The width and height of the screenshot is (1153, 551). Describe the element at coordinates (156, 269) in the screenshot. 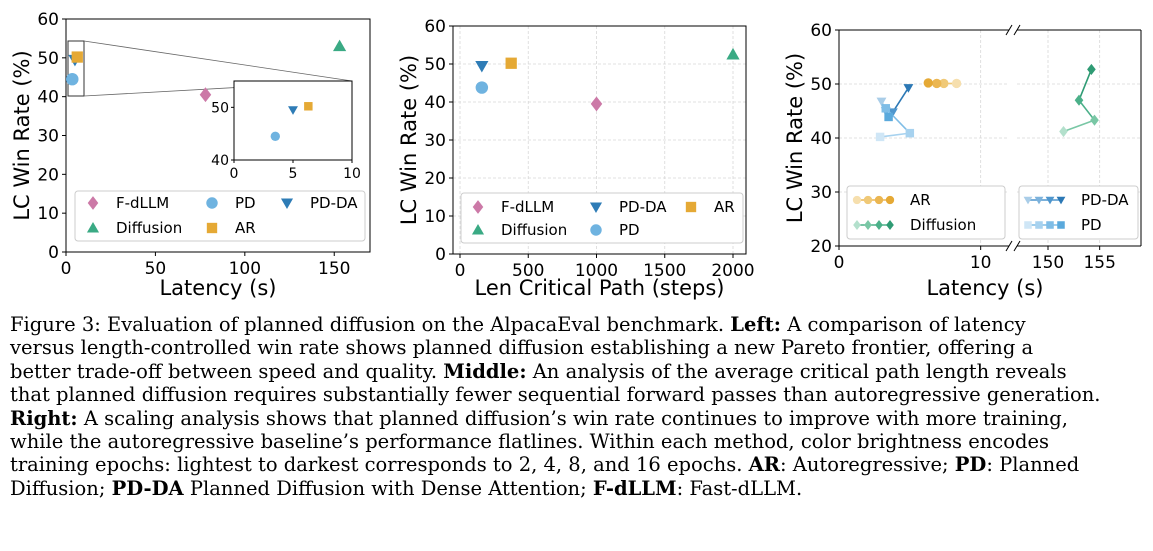

I see `x-tick-label: 50` at that location.